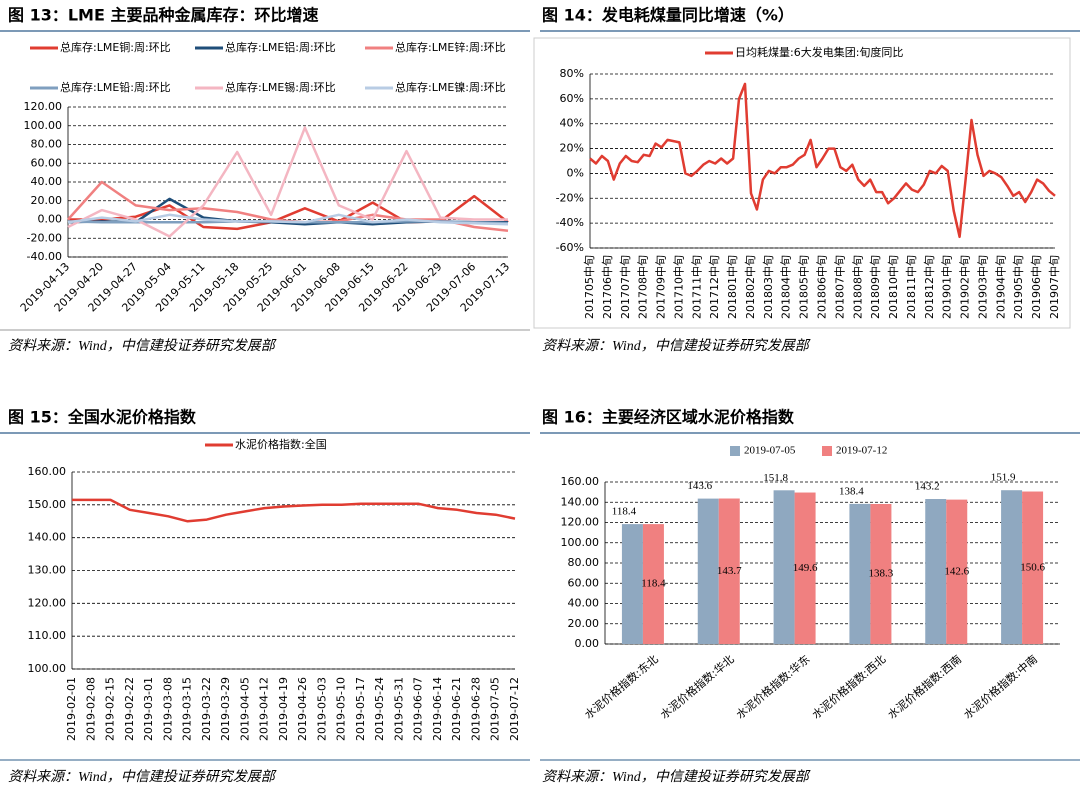  I want to click on data-label: 150.6, so click(1032, 567).